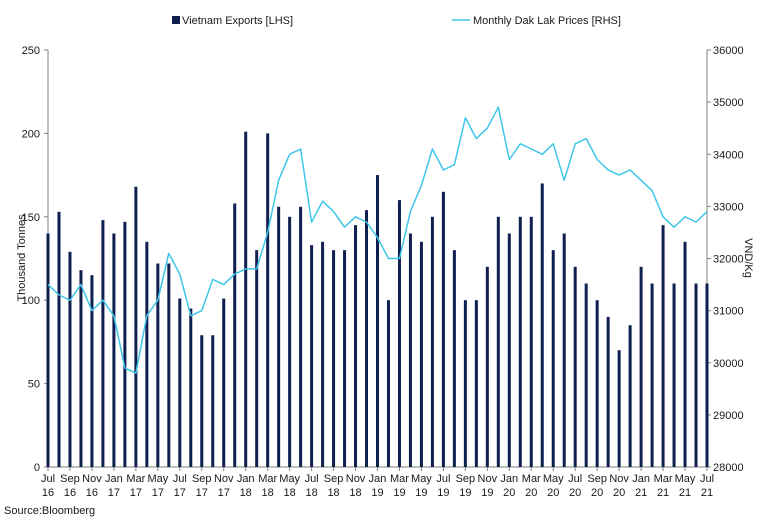 This screenshot has height=526, width=770. I want to click on y-right-tick-label: 33000, so click(728, 207).